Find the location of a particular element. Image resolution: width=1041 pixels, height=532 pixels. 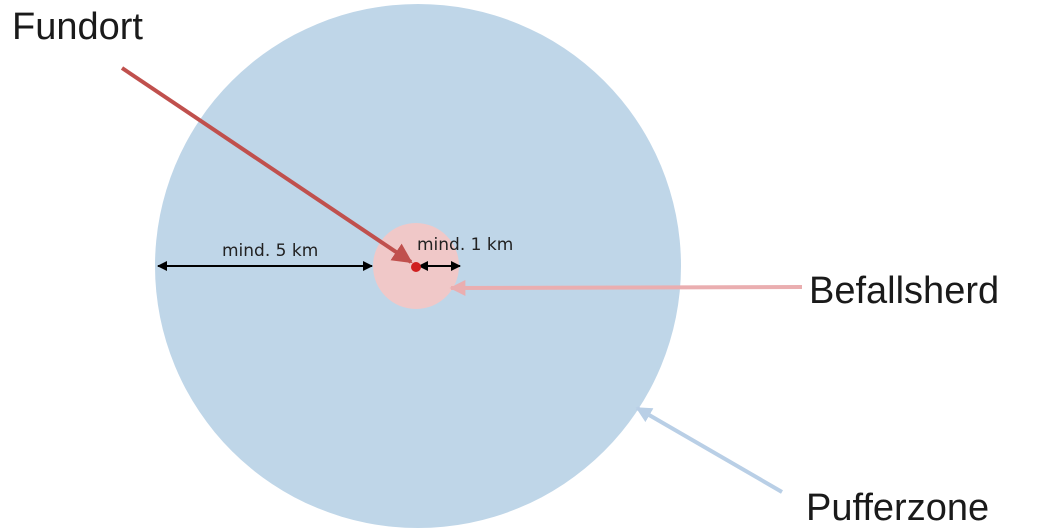

find-site-arrow is located at coordinates (266, 165).